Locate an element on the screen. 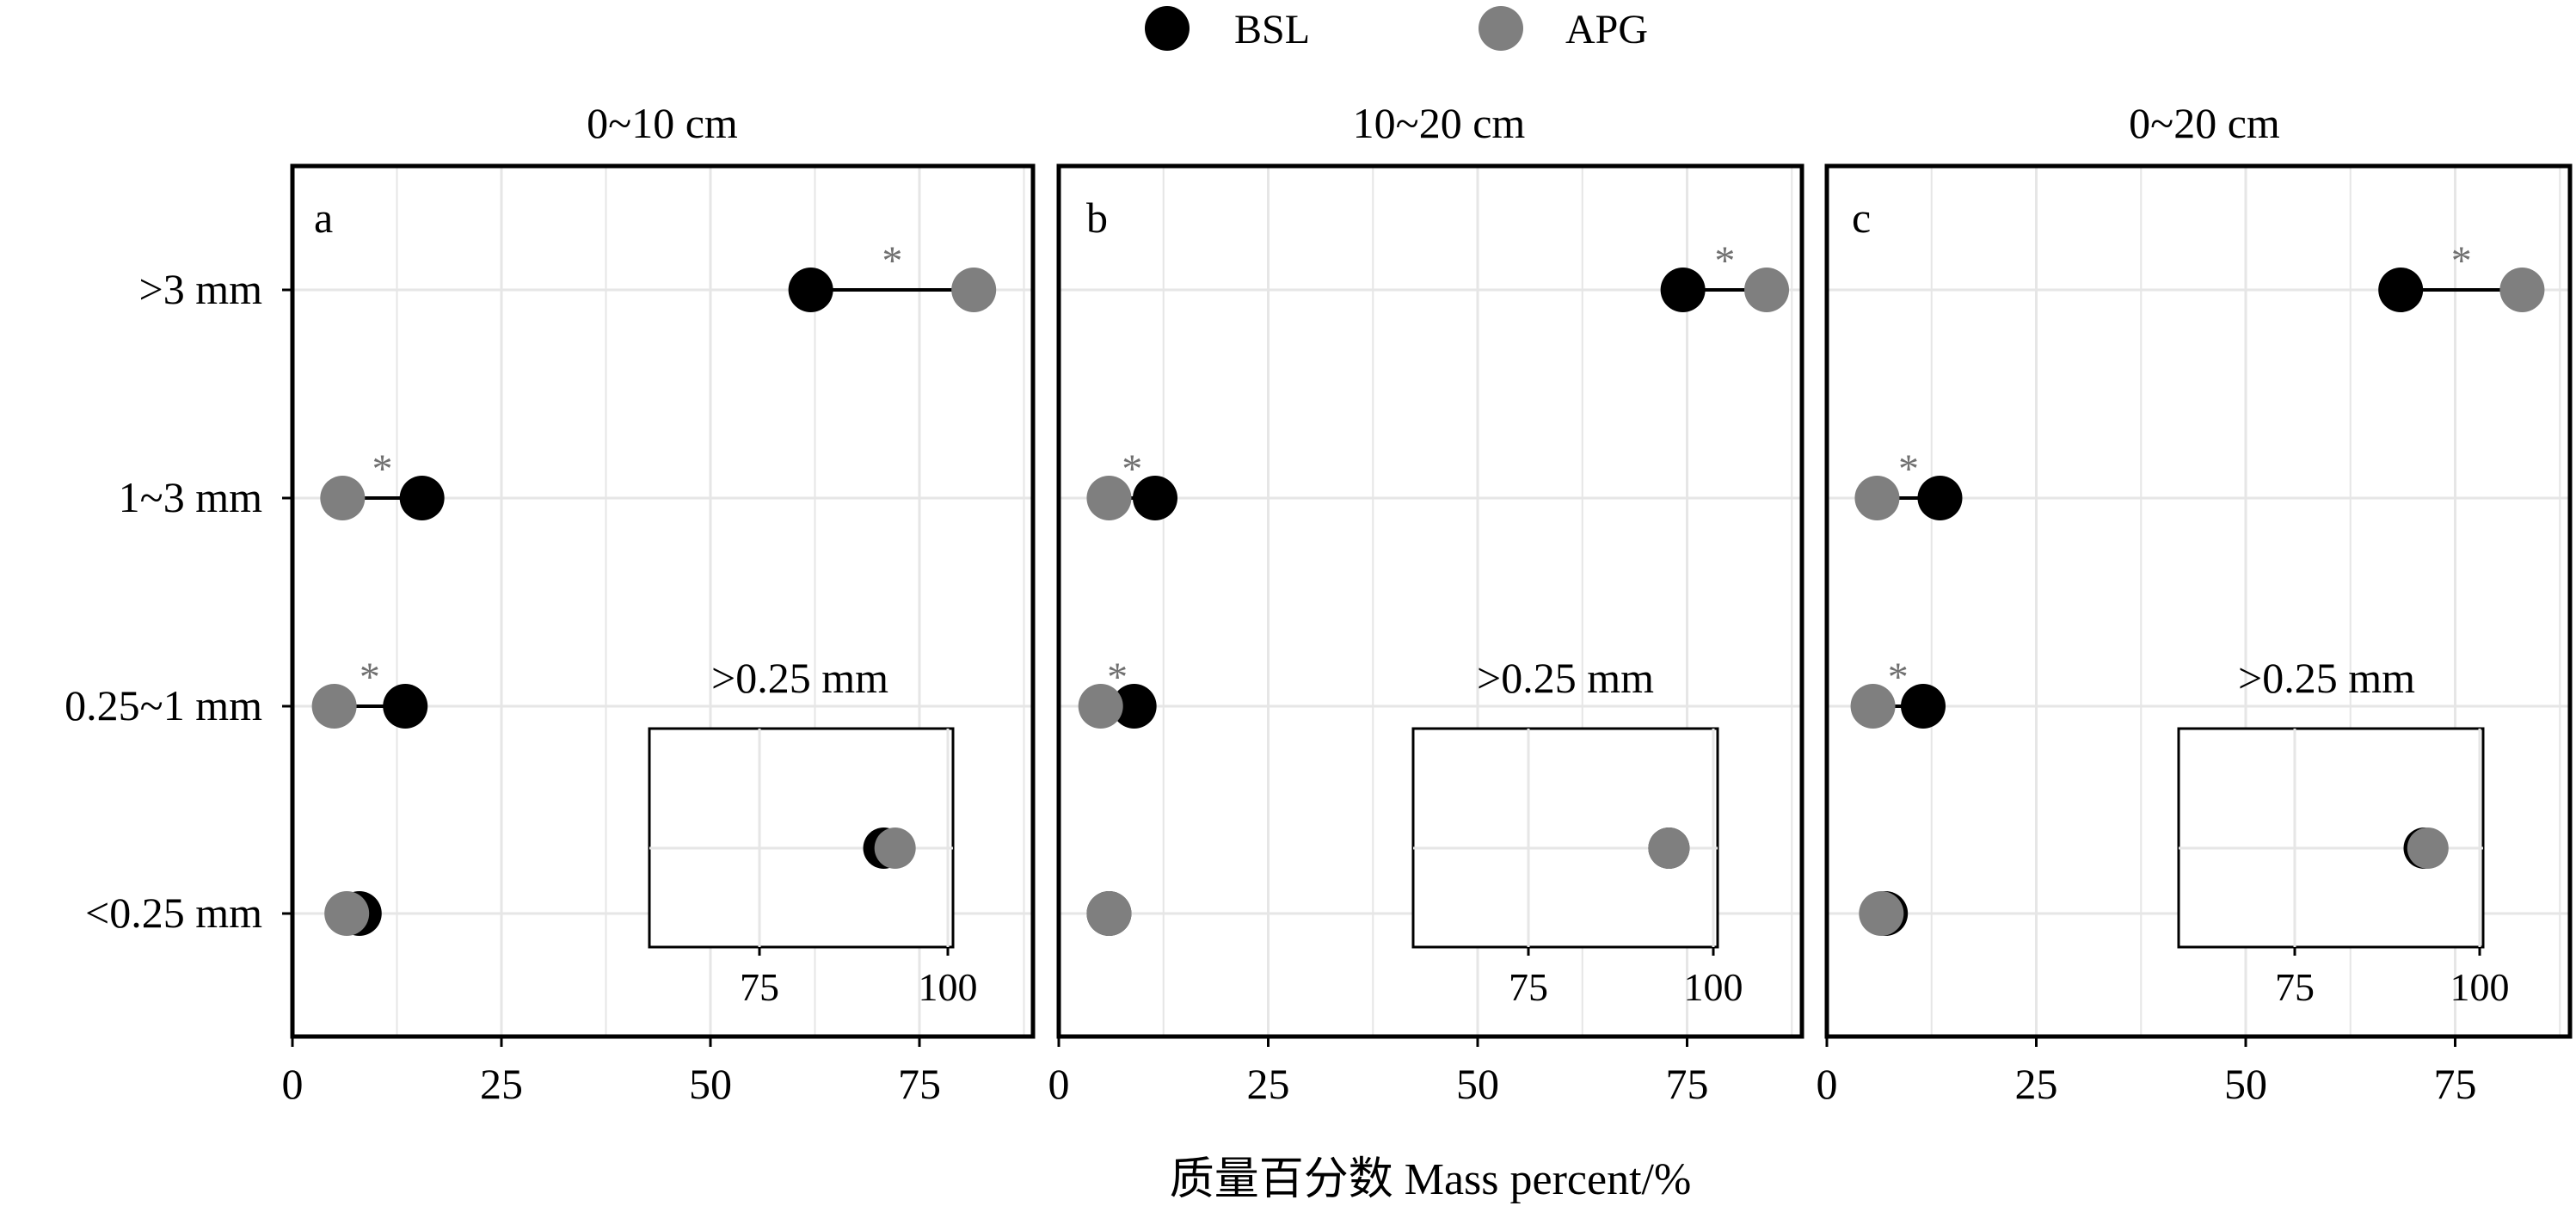 This screenshot has width=2576, height=1212. legend-marker-apg is located at coordinates (1501, 28).